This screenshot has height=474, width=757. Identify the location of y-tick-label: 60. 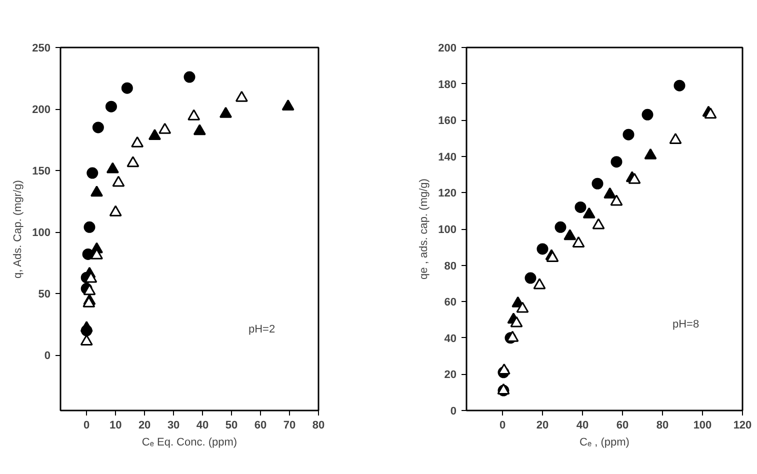
(450, 302).